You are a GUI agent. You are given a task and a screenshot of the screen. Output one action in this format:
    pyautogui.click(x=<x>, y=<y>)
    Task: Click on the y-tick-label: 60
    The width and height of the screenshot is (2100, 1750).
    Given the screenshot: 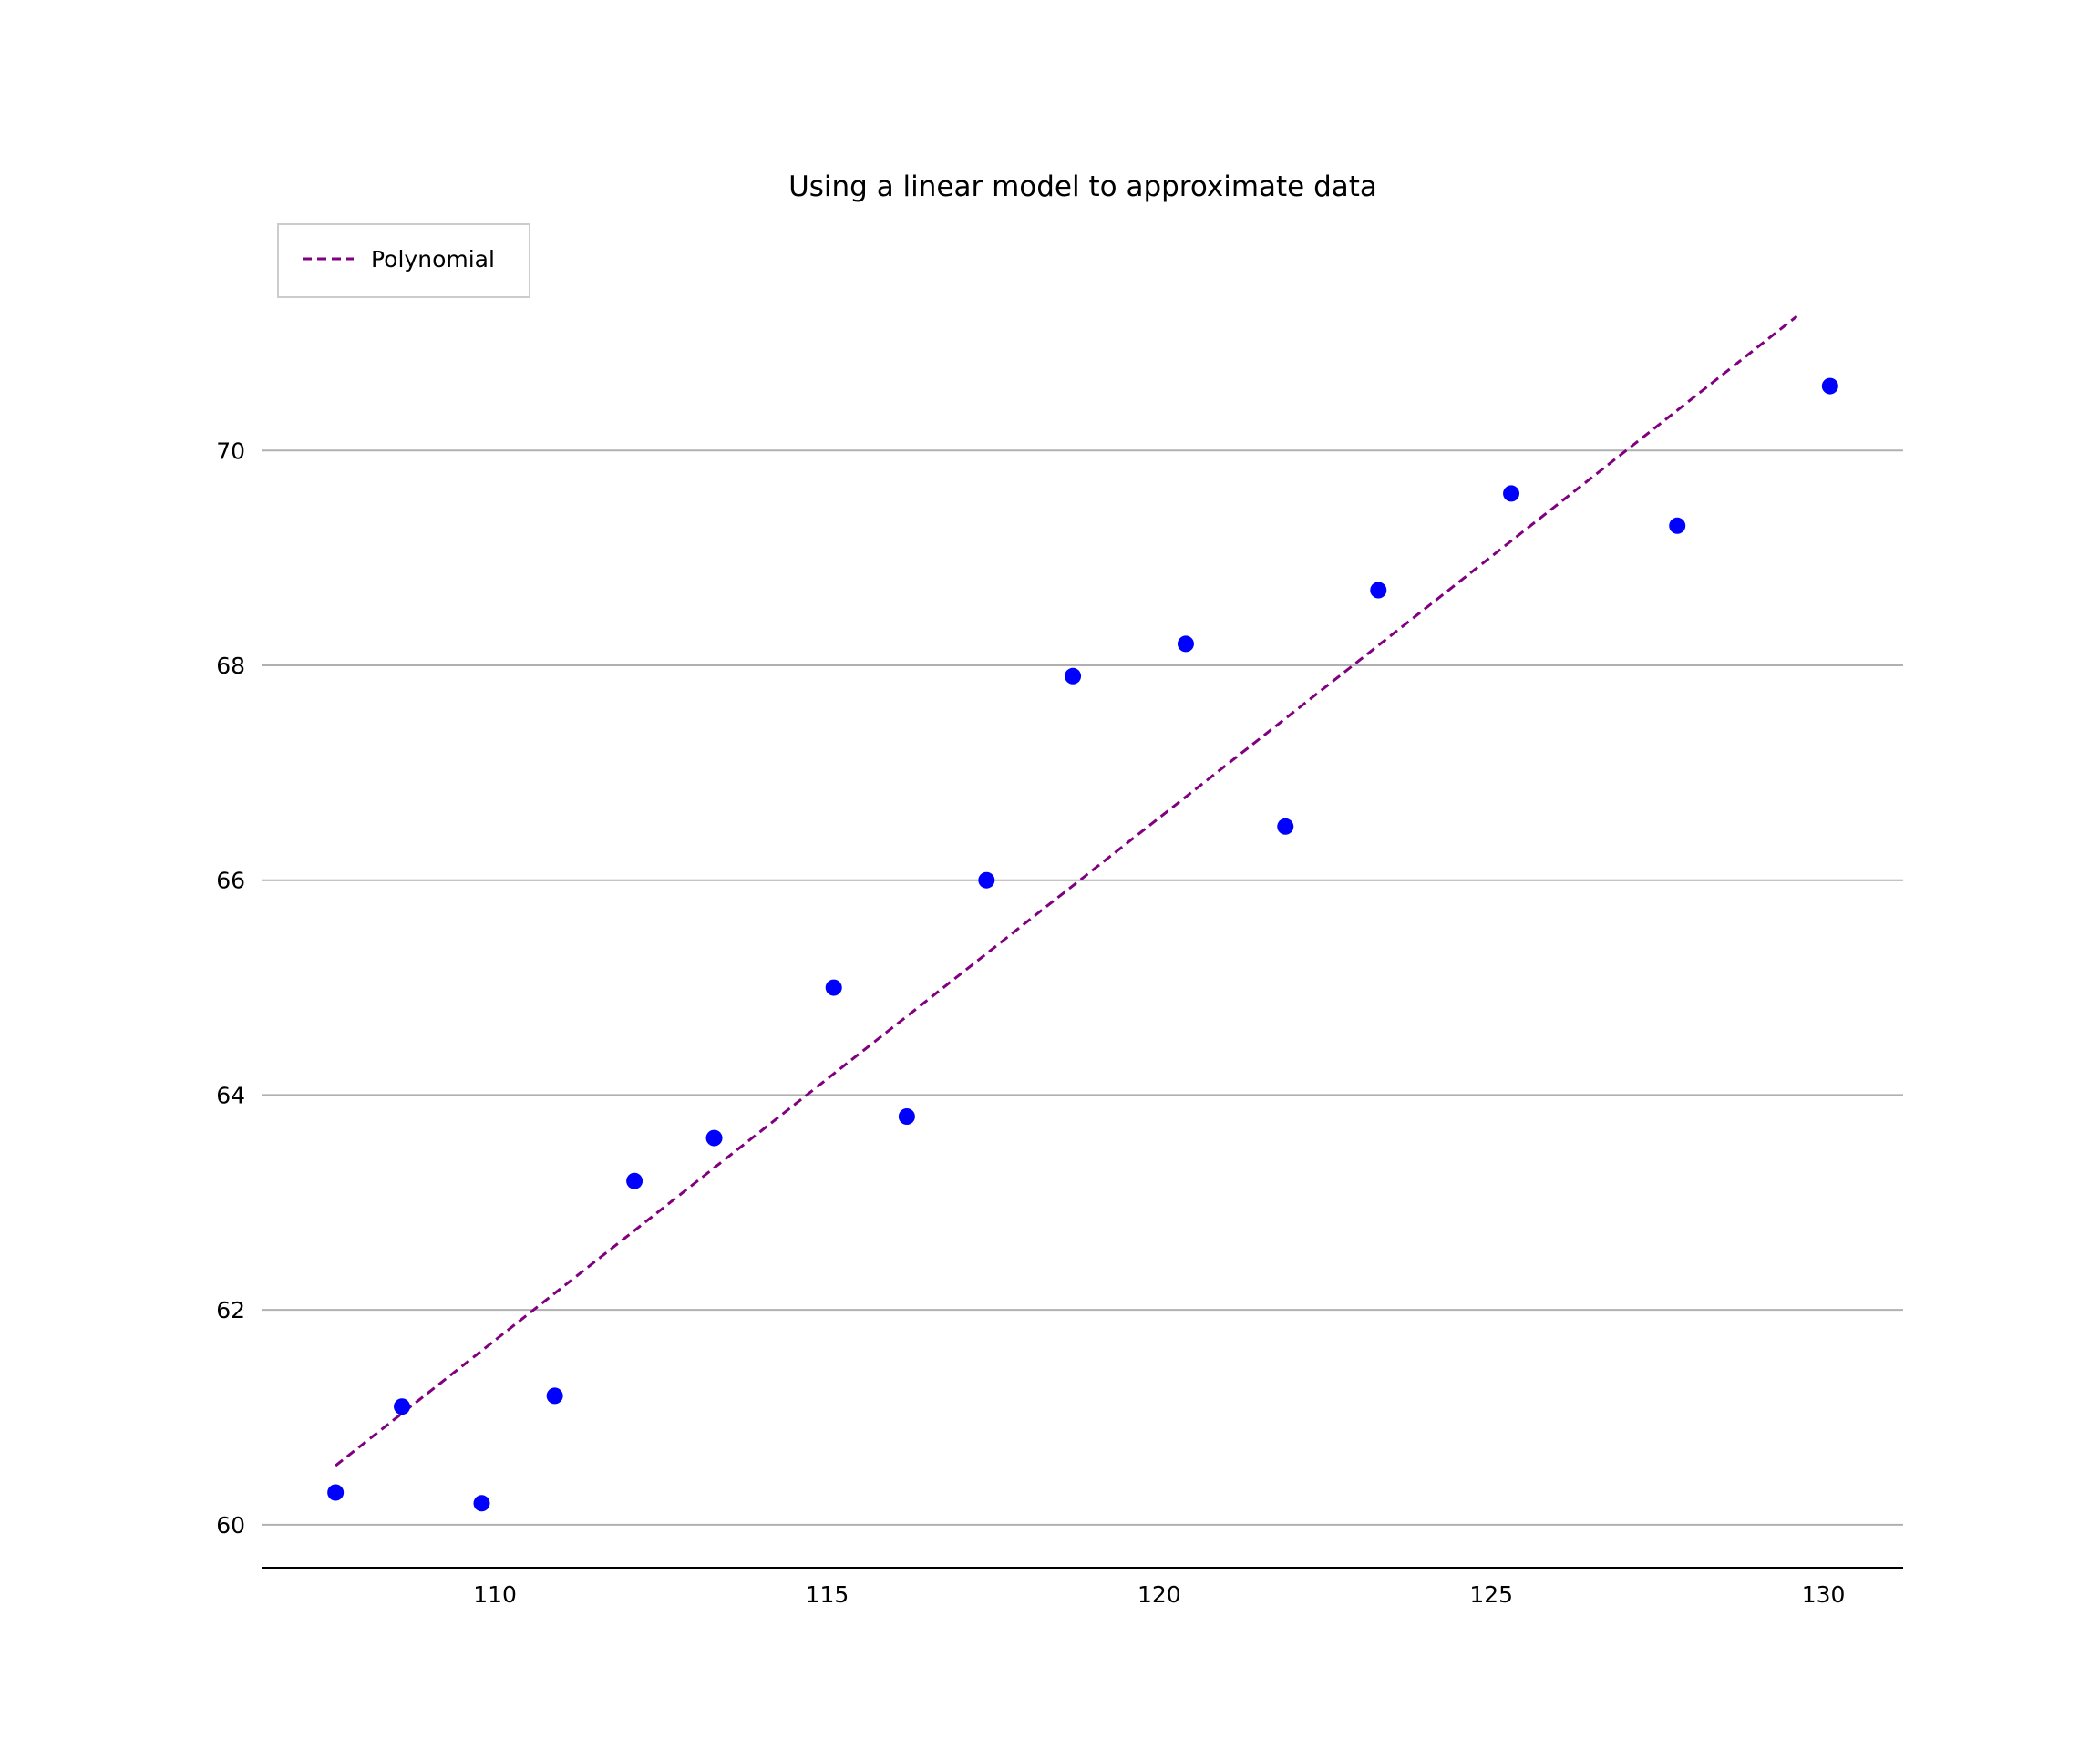 What is the action you would take?
    pyautogui.click(x=231, y=1525)
    